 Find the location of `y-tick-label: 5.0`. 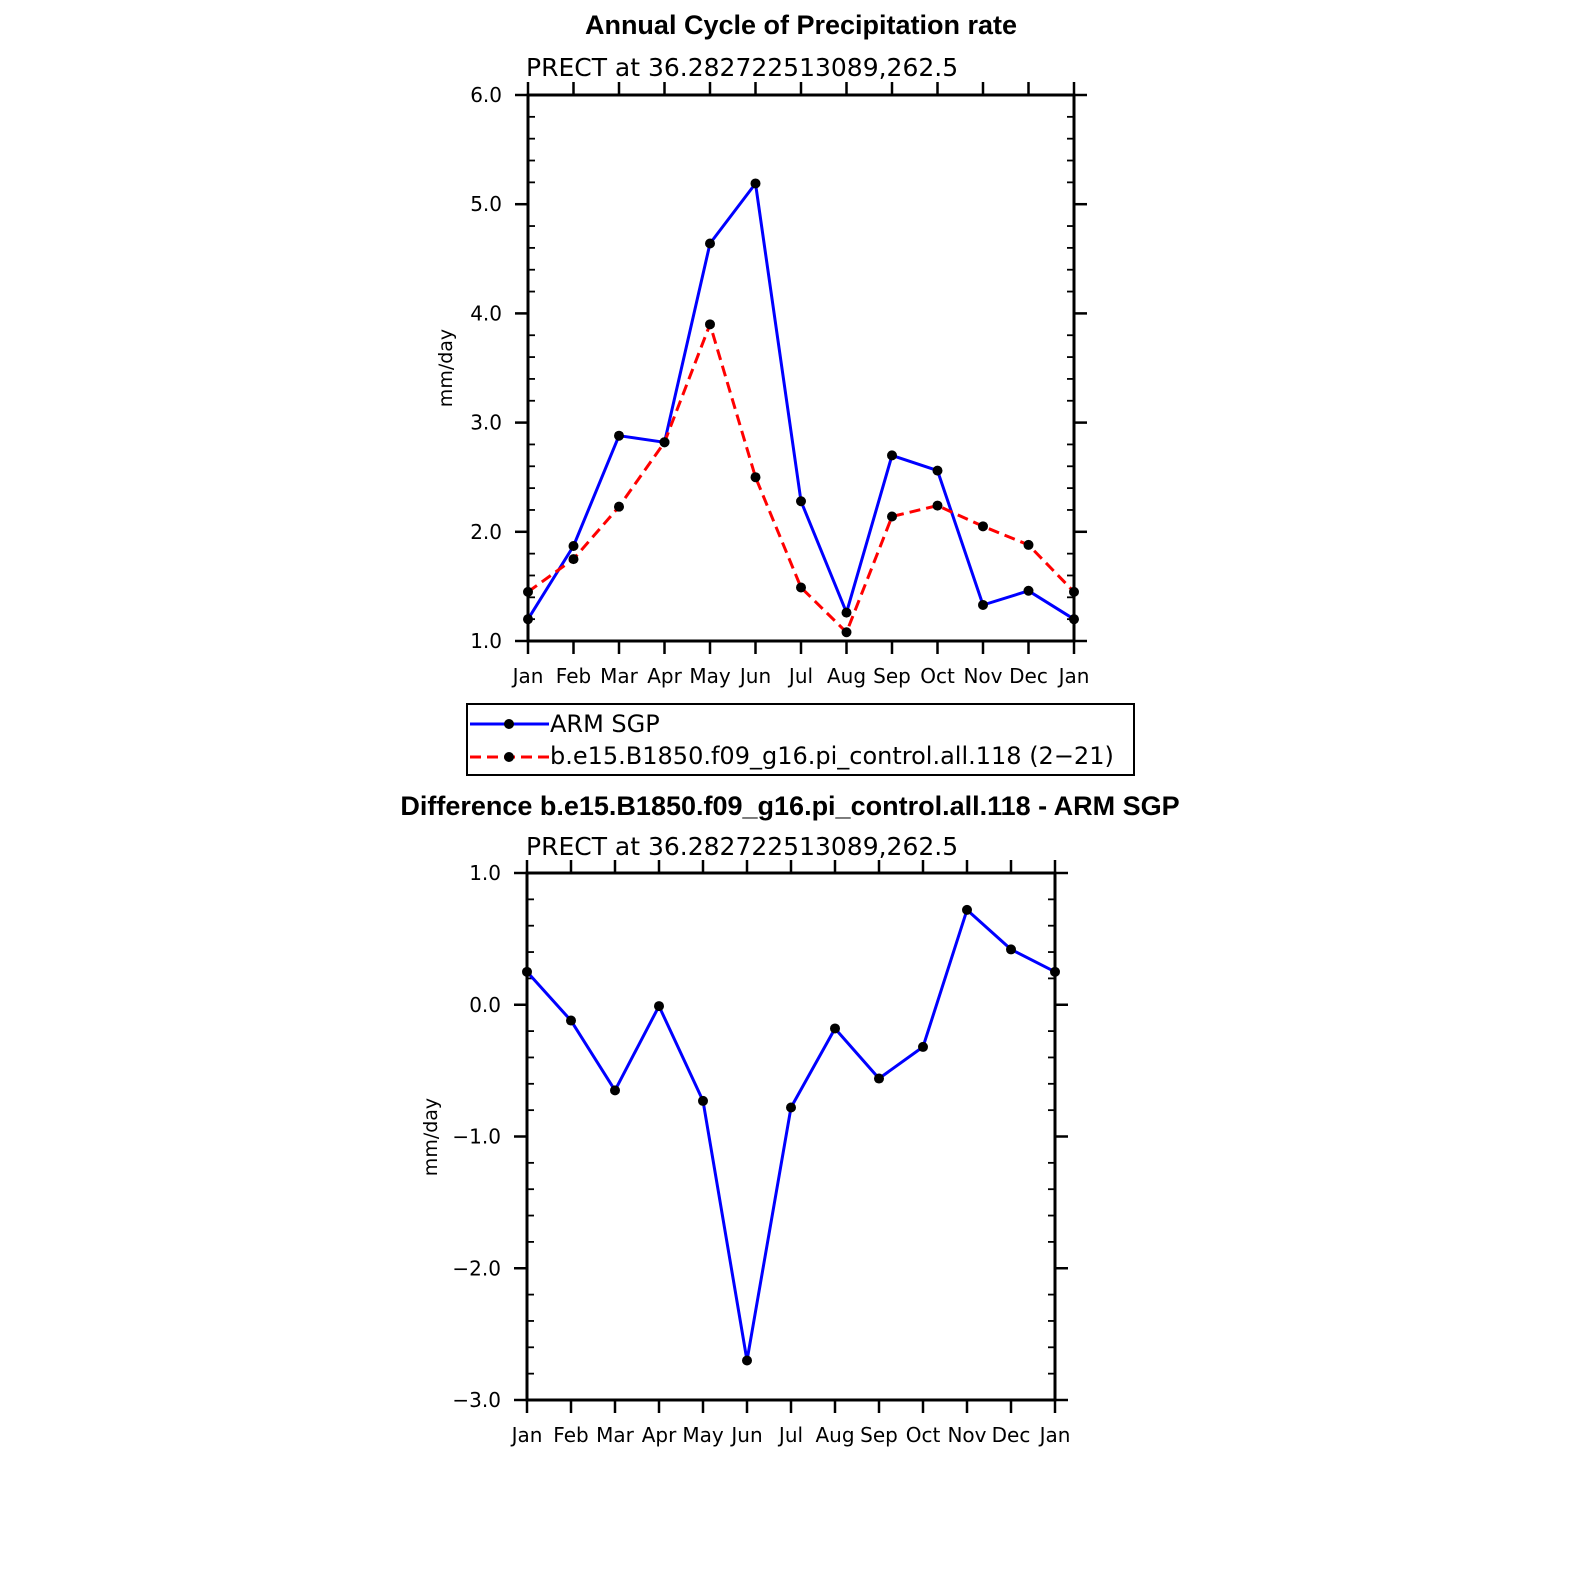

y-tick-label: 5.0 is located at coordinates (486, 204).